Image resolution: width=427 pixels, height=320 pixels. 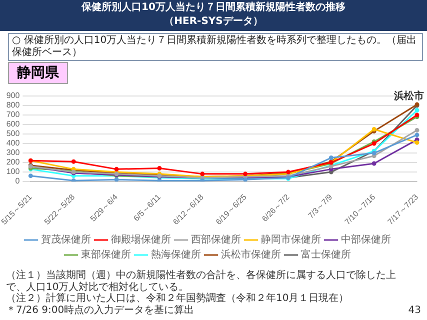 What do you see at coordinates (17, 181) in the screenshot?
I see `y-tick-label: 0` at bounding box center [17, 181].